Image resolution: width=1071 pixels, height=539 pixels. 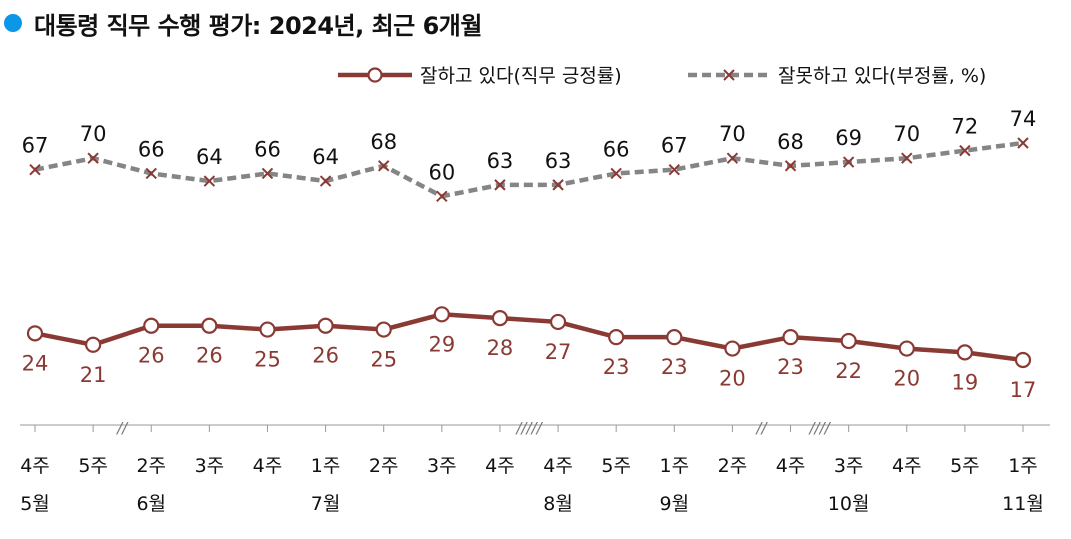 I want to click on positive-data-label: 29, so click(x=441, y=344).